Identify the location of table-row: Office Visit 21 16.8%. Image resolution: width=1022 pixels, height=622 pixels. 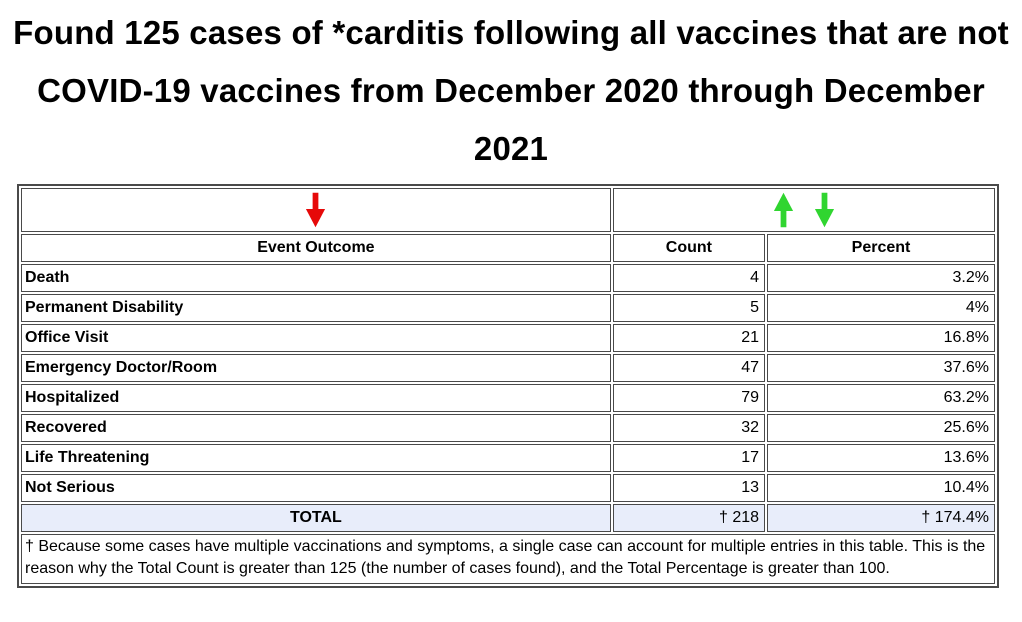
(508, 338).